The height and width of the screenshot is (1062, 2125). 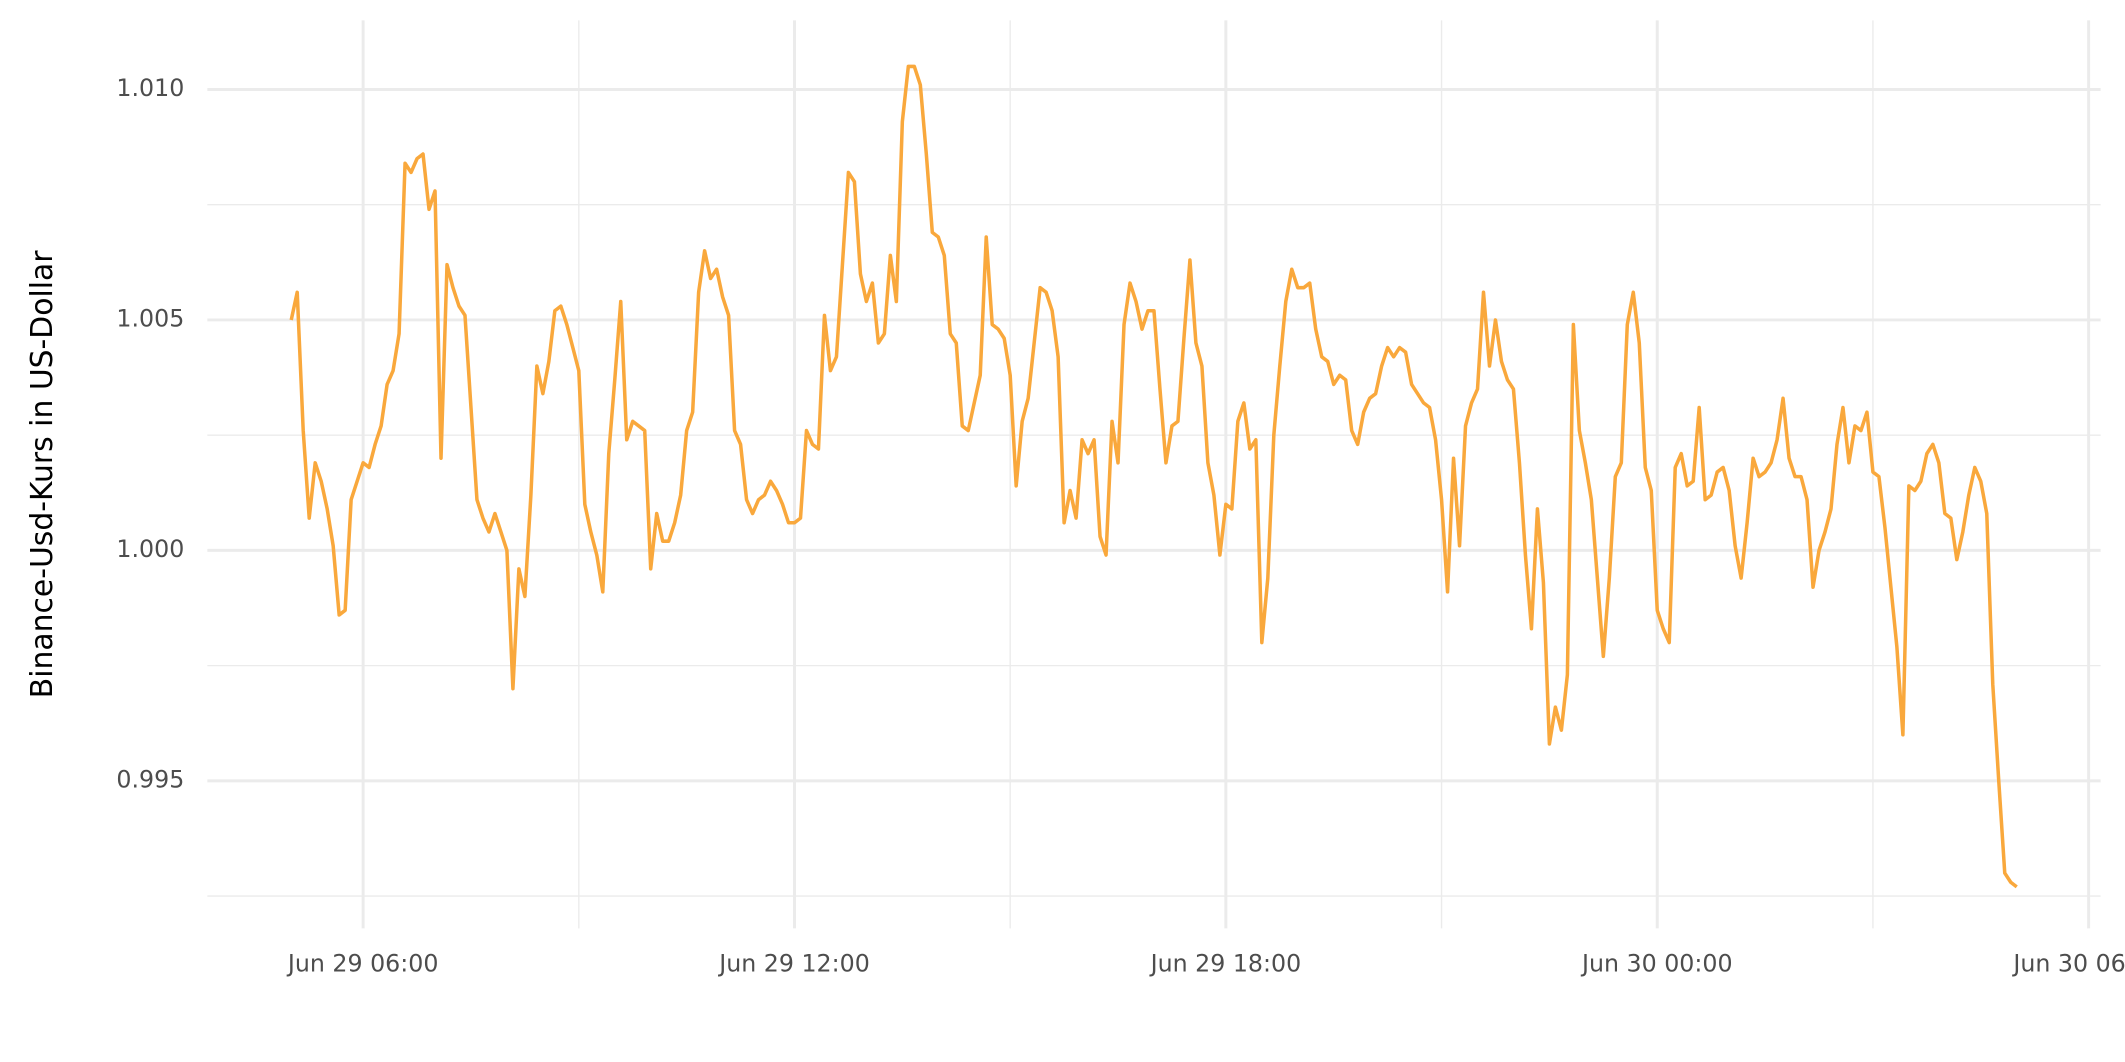 I want to click on x-tick-label: Jun 30 00:00, so click(x=1656, y=963).